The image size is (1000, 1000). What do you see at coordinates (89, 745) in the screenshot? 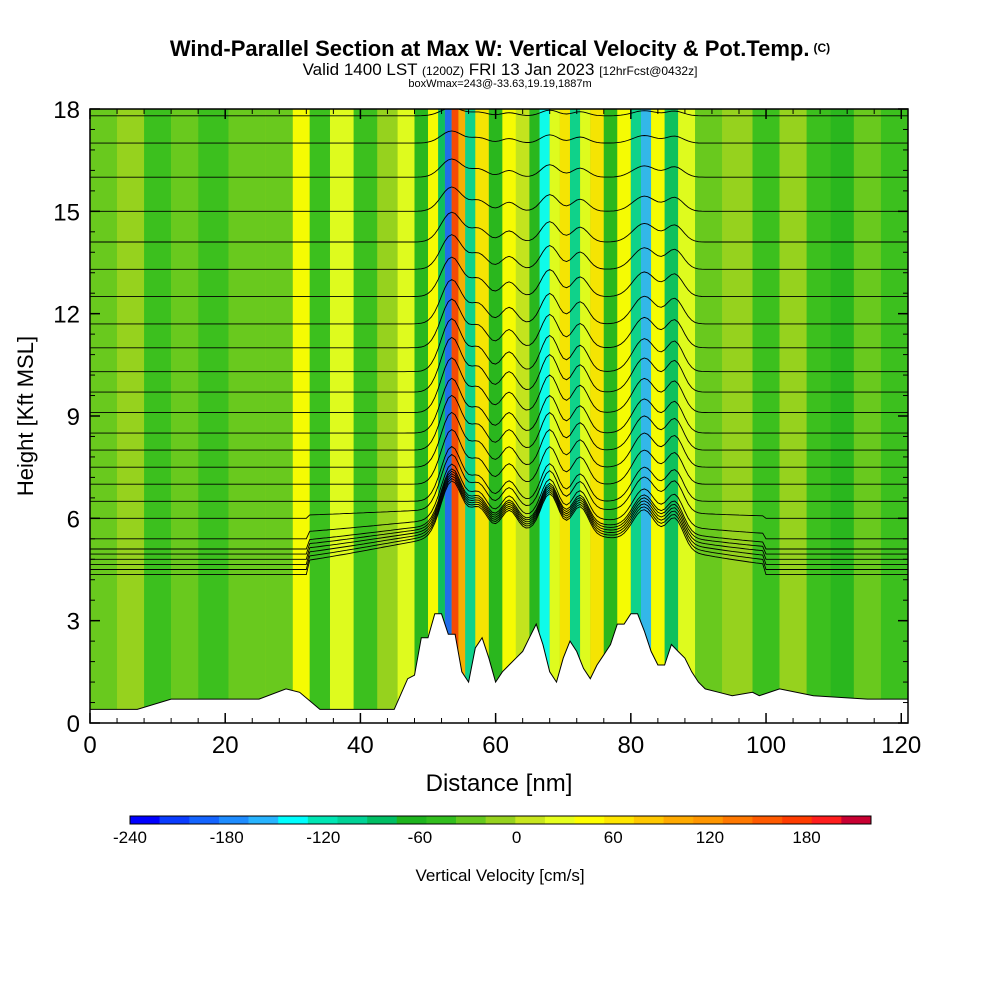
I see `x-tick-label: 0` at bounding box center [89, 745].